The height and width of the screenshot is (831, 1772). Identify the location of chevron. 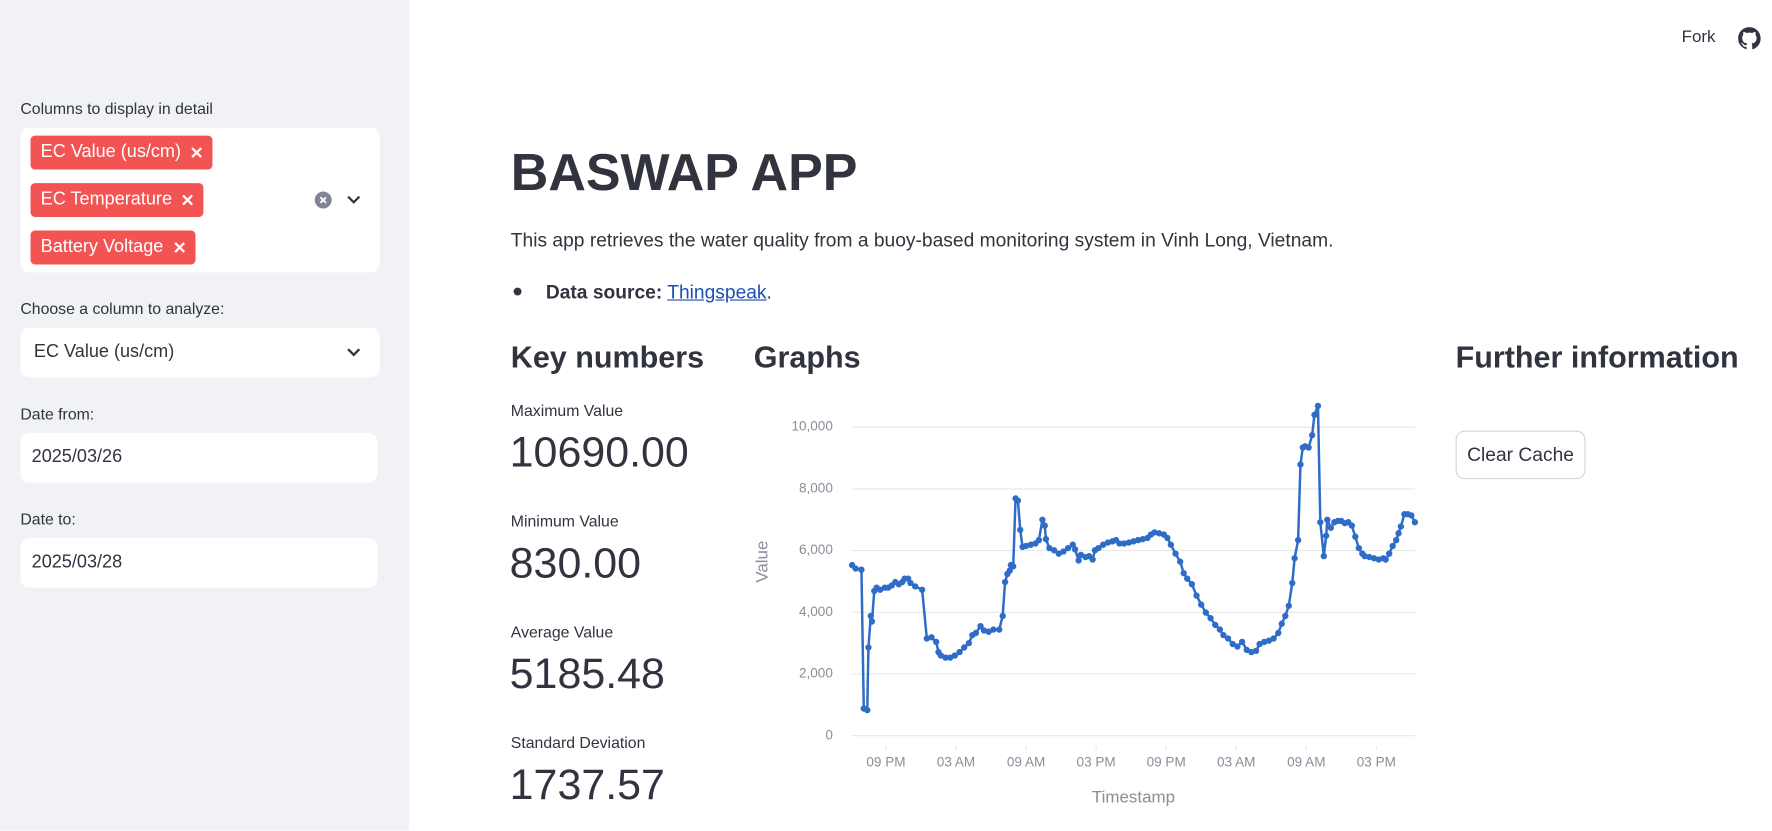
(354, 200).